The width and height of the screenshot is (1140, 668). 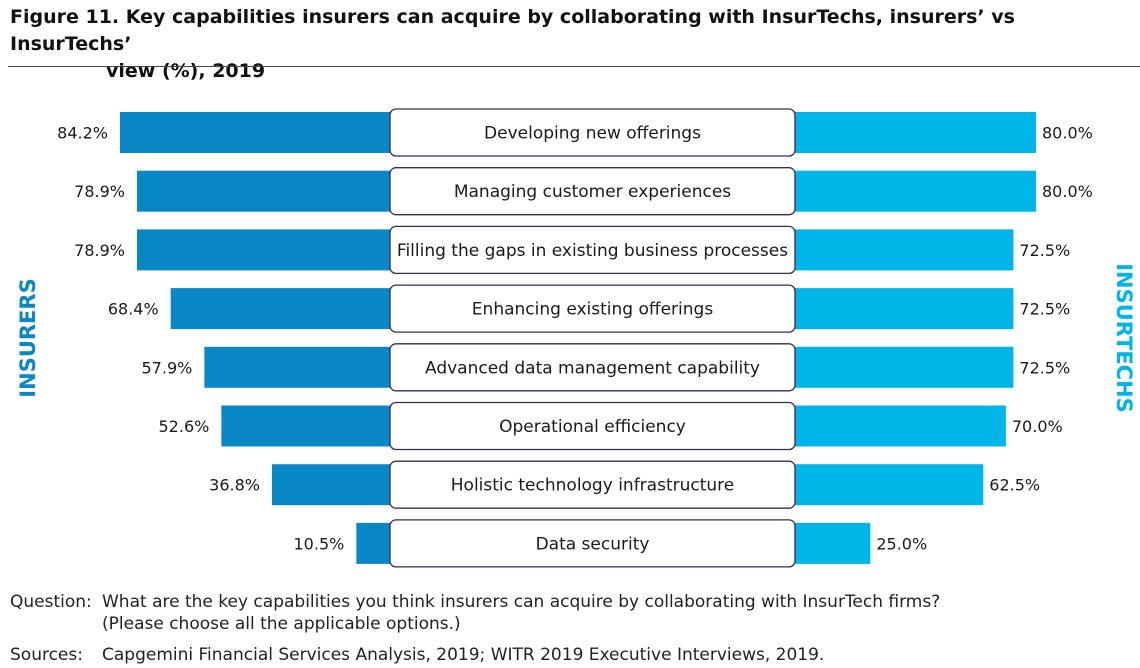 What do you see at coordinates (1124, 338) in the screenshot?
I see `insurtechs-side-label: INSURTECHS` at bounding box center [1124, 338].